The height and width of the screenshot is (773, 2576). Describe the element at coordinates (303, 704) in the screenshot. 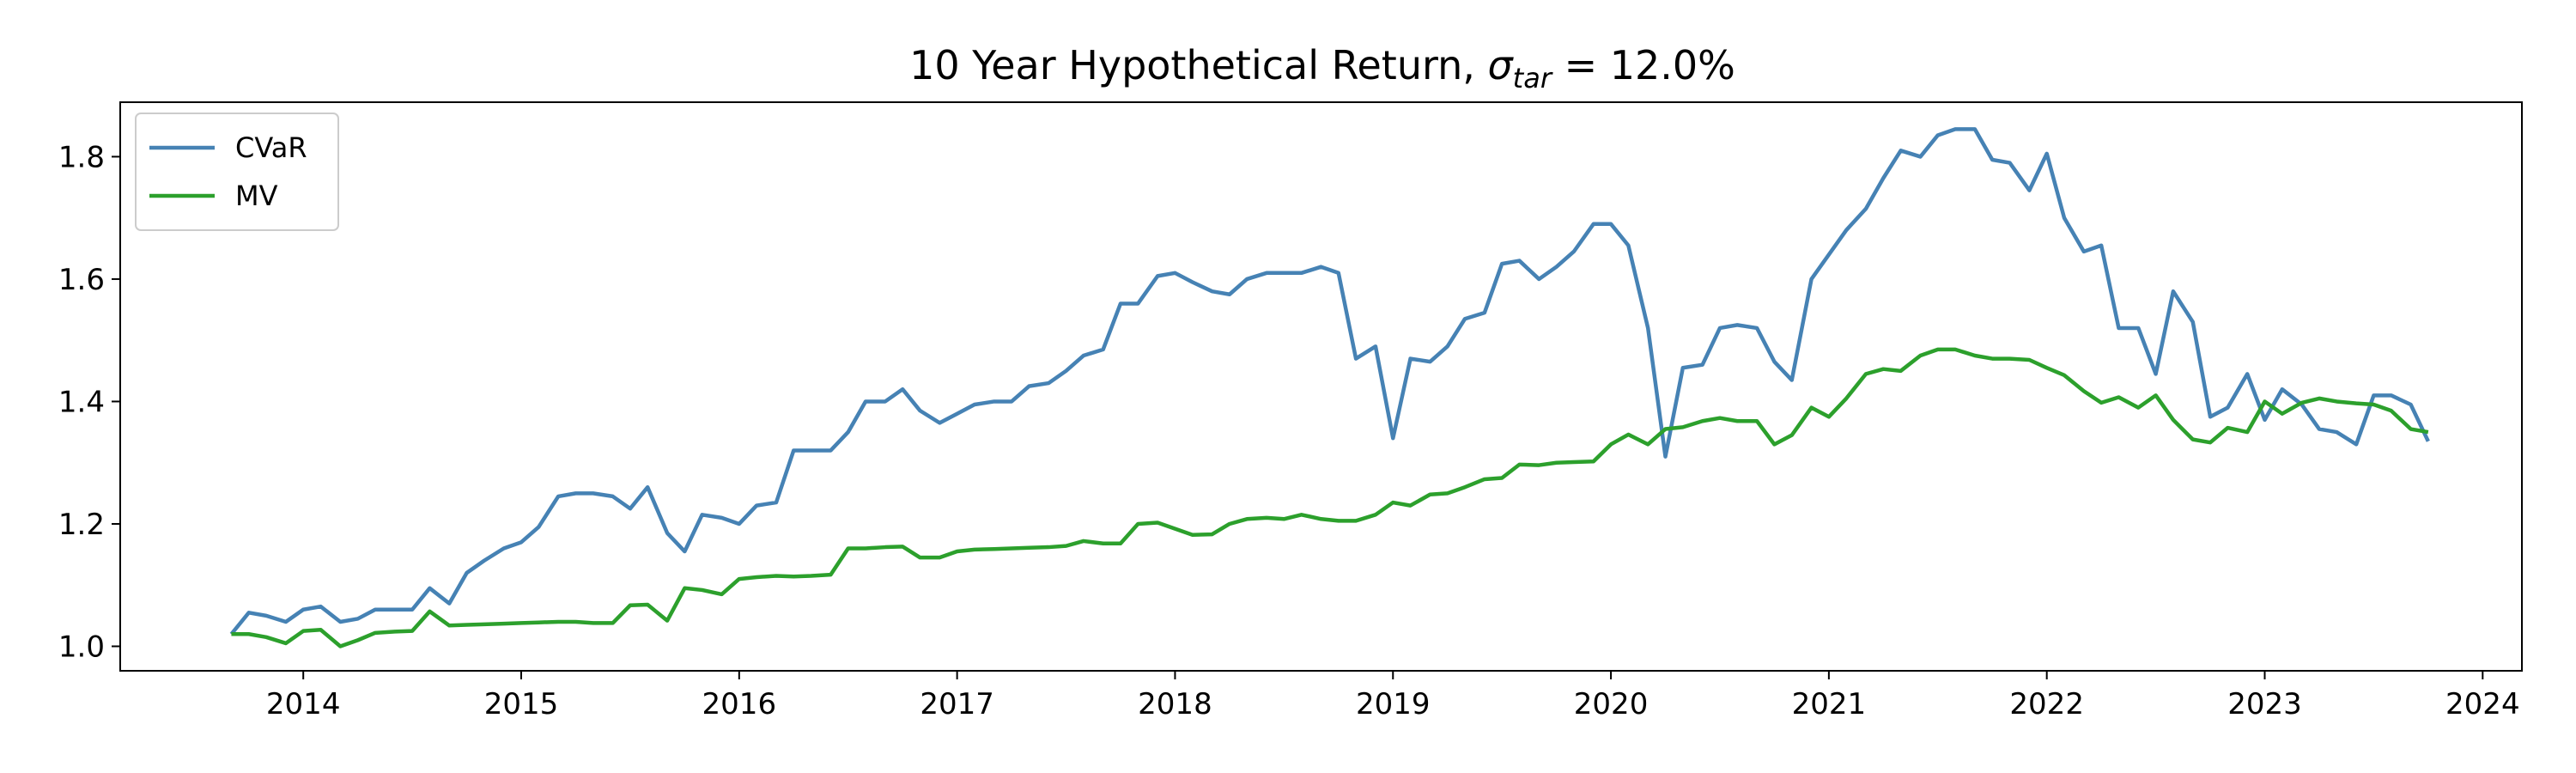

I see `x-tick-label: 2014` at that location.